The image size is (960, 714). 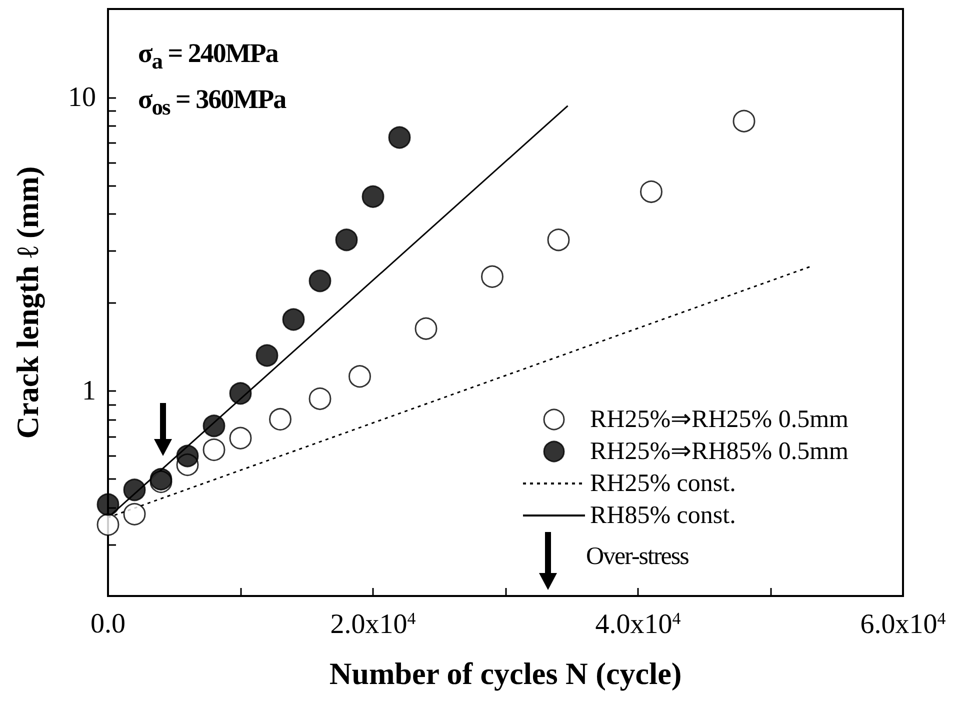 What do you see at coordinates (108, 624) in the screenshot?
I see `x-tick-label: 0.0` at bounding box center [108, 624].